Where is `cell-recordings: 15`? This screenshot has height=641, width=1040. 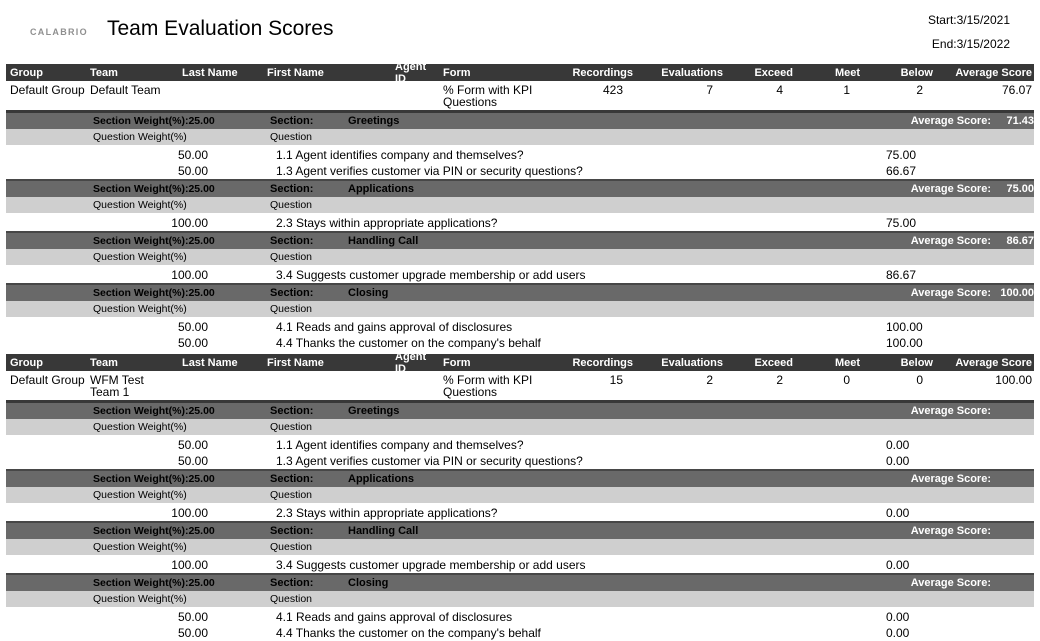
cell-recordings: 15 is located at coordinates (616, 380).